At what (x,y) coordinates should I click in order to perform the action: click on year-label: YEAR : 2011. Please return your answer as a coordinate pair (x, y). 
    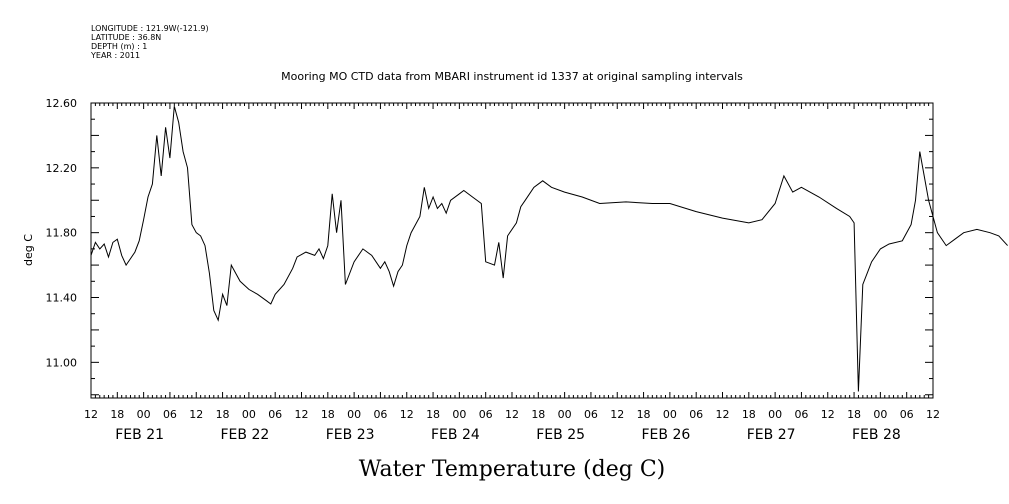
    Looking at the image, I should click on (115, 55).